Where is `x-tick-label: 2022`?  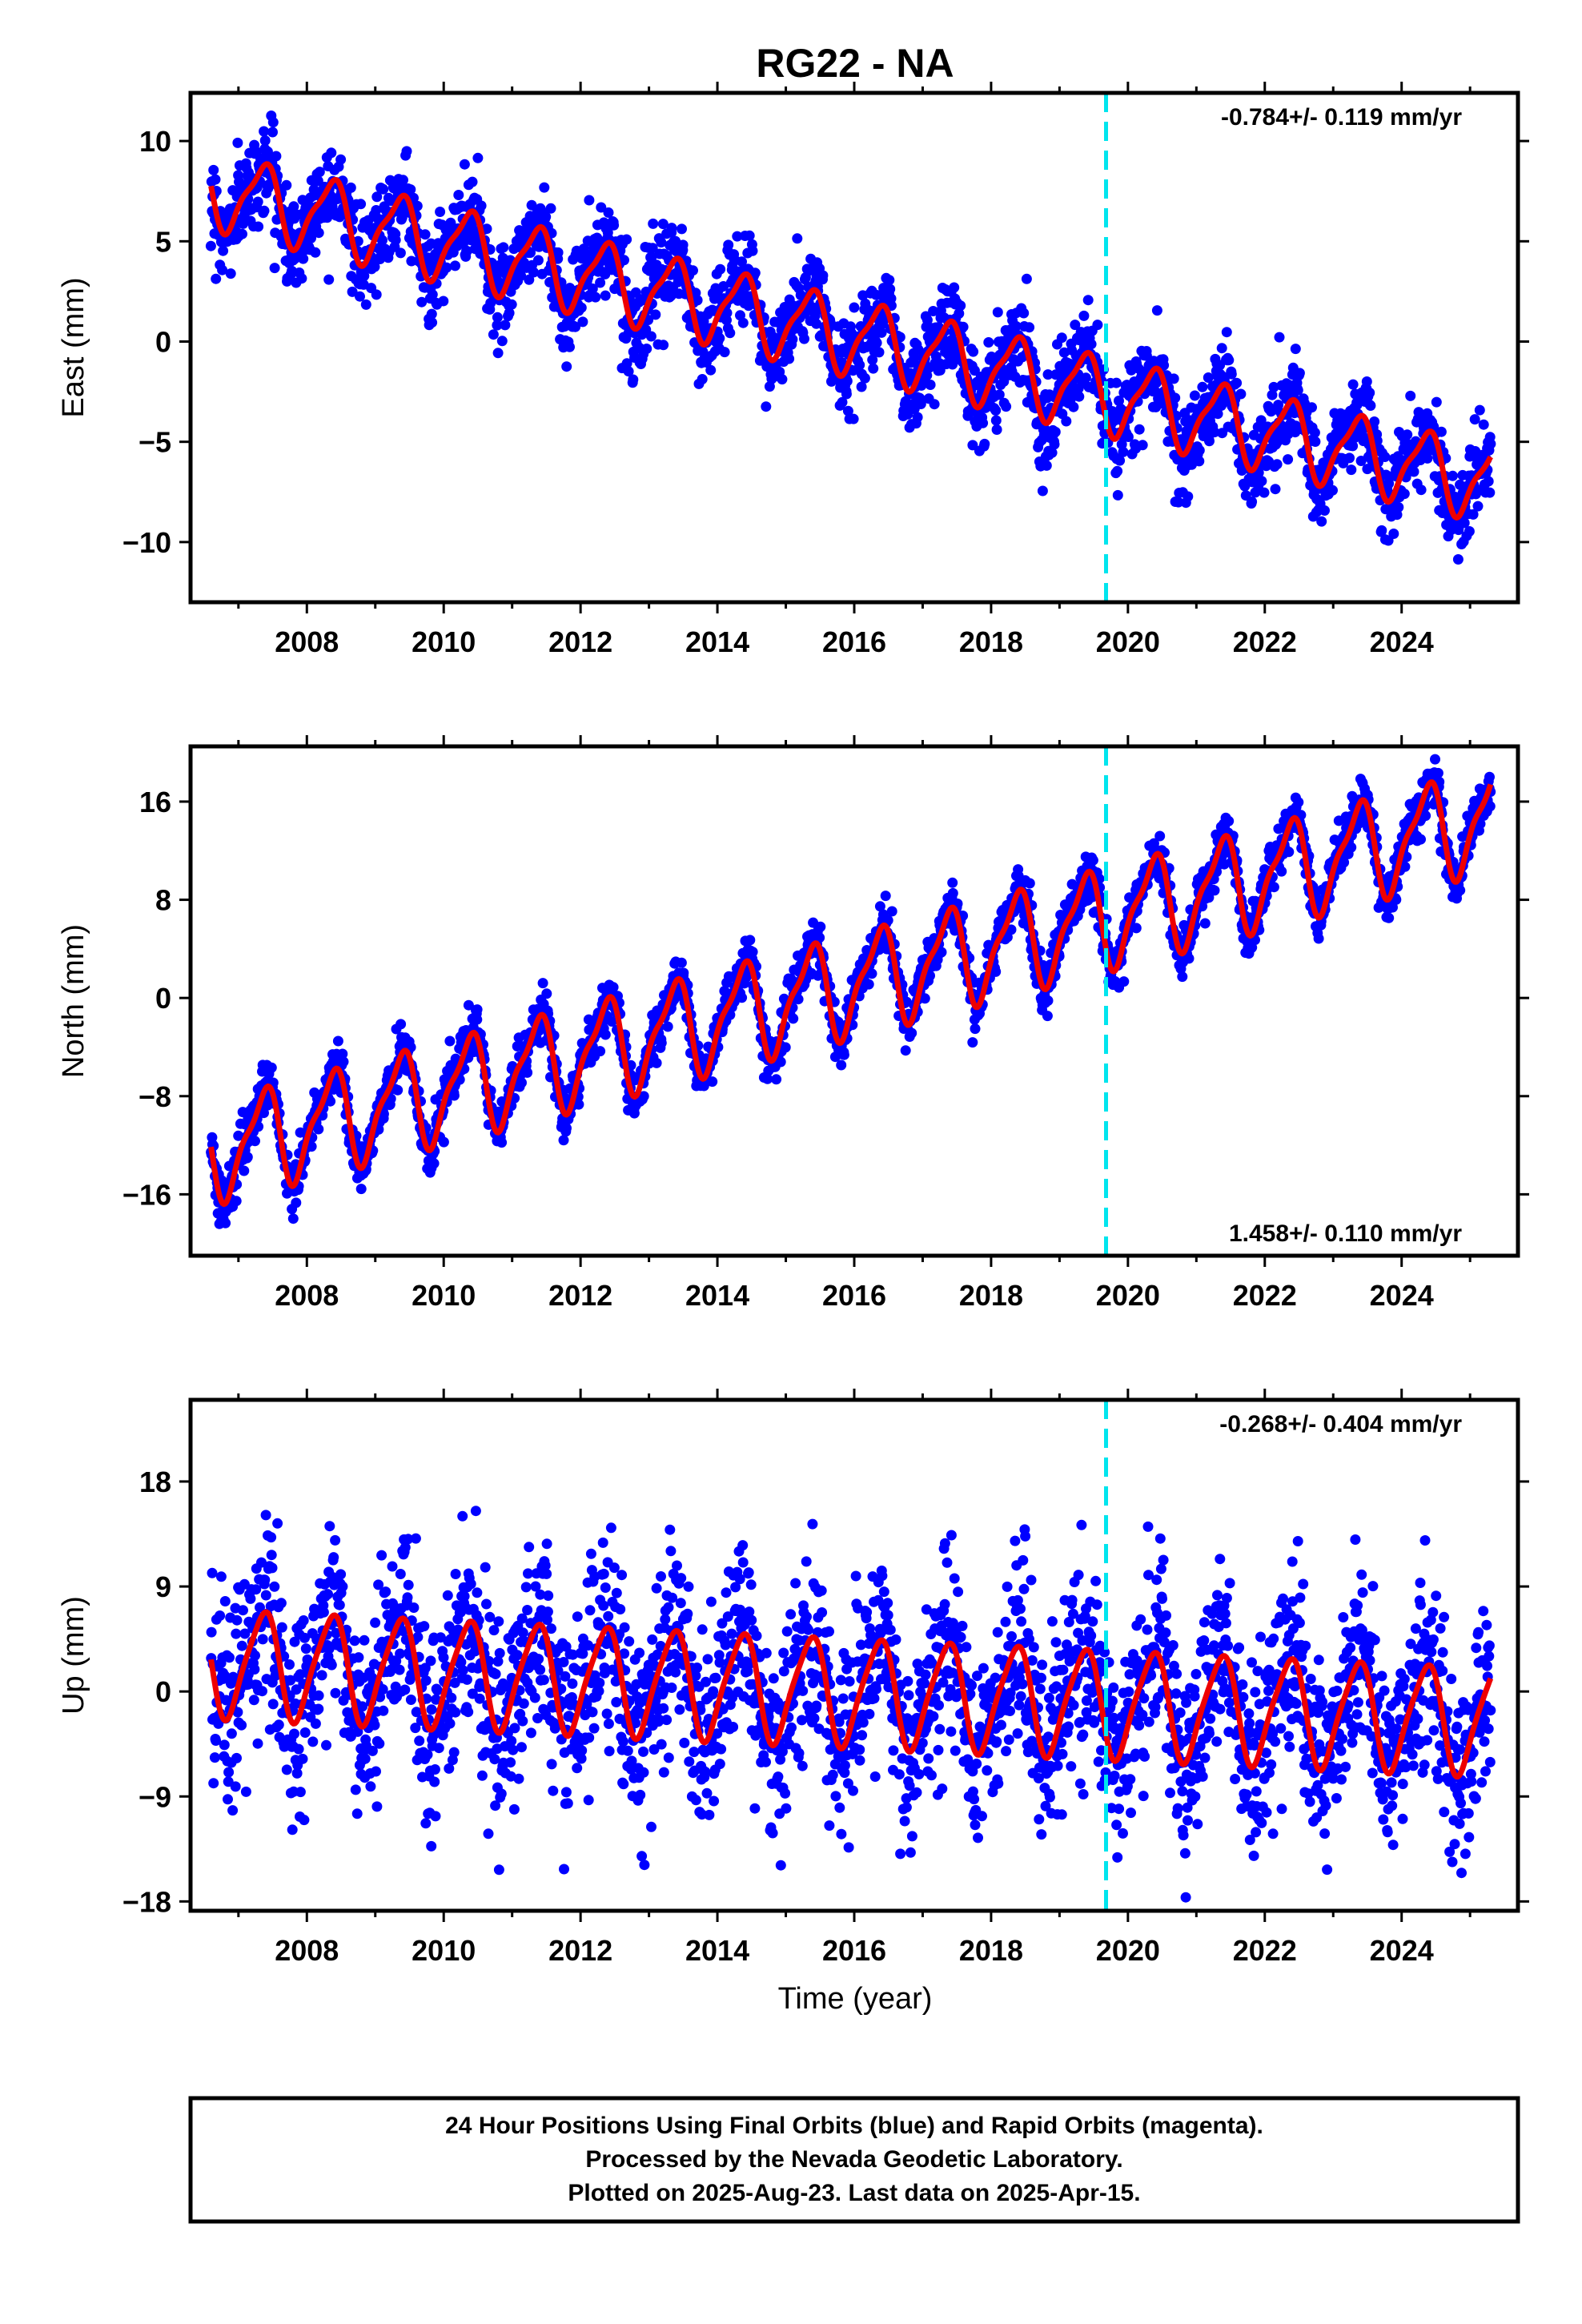
x-tick-label: 2022 is located at coordinates (1265, 641).